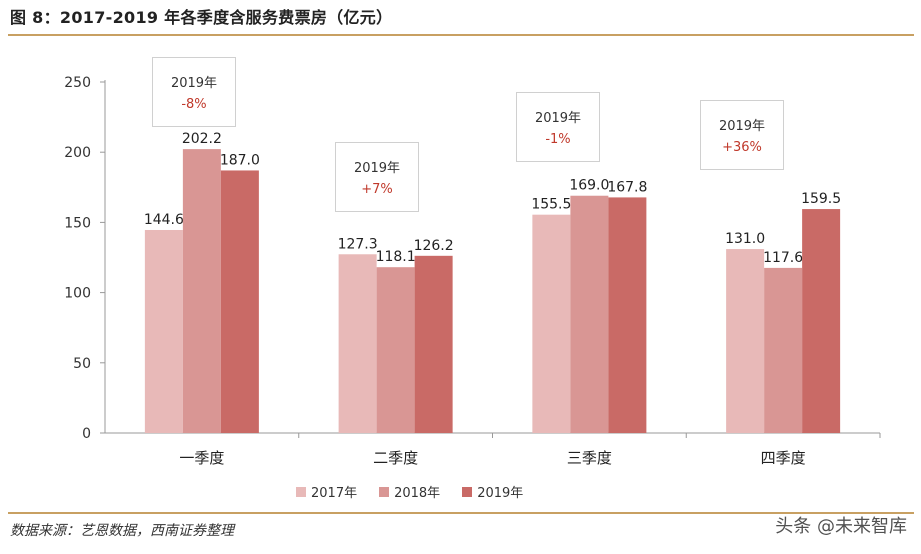 This screenshot has height=554, width=921. What do you see at coordinates (82, 364) in the screenshot?
I see `y-tick-label: 50` at bounding box center [82, 364].